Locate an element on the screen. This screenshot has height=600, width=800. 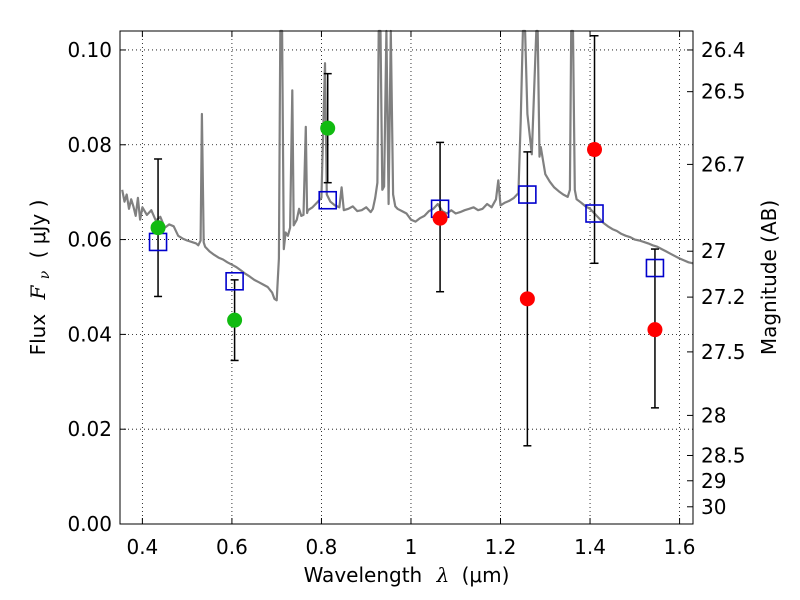
y-axis-title-symbol: F is located at coordinates (38, 292).